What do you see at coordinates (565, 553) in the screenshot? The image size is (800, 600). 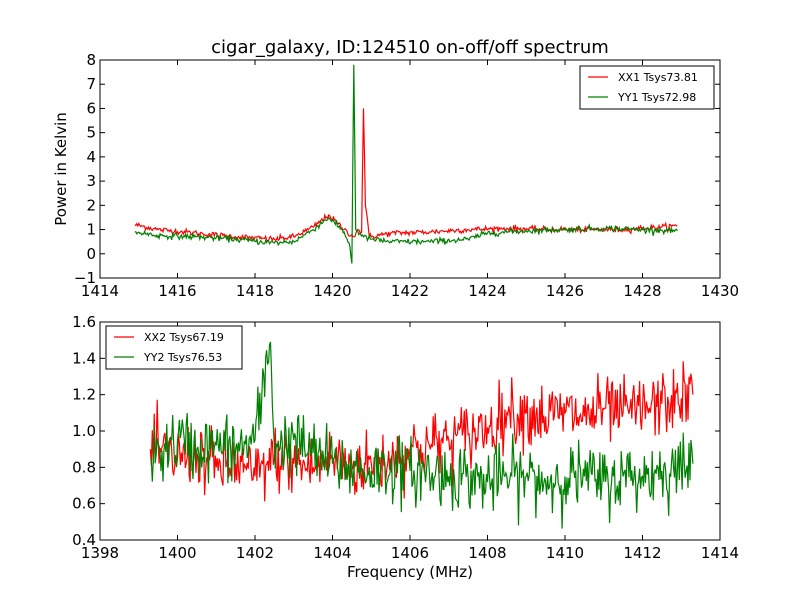 I see `x-tick-label: 1410` at bounding box center [565, 553].